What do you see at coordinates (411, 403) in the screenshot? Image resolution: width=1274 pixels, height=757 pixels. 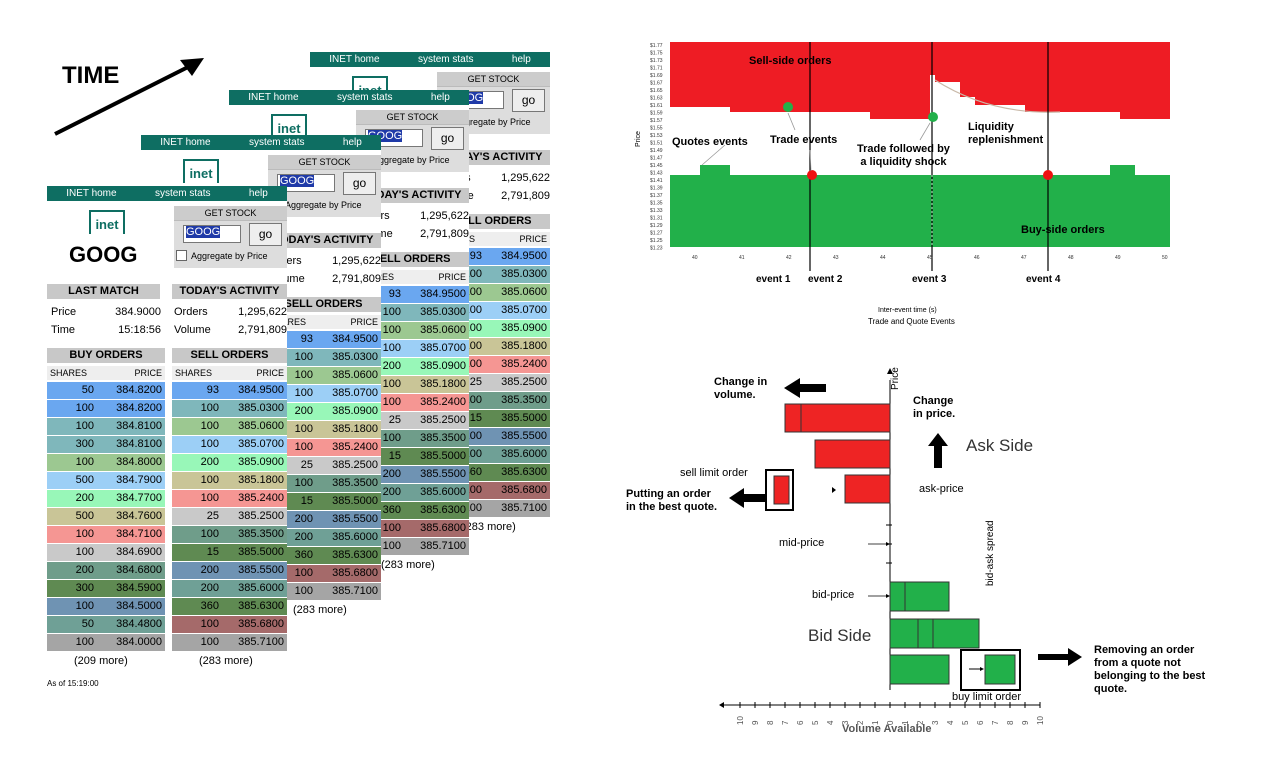 I see `sell-order-row: 100 385.2400` at bounding box center [411, 403].